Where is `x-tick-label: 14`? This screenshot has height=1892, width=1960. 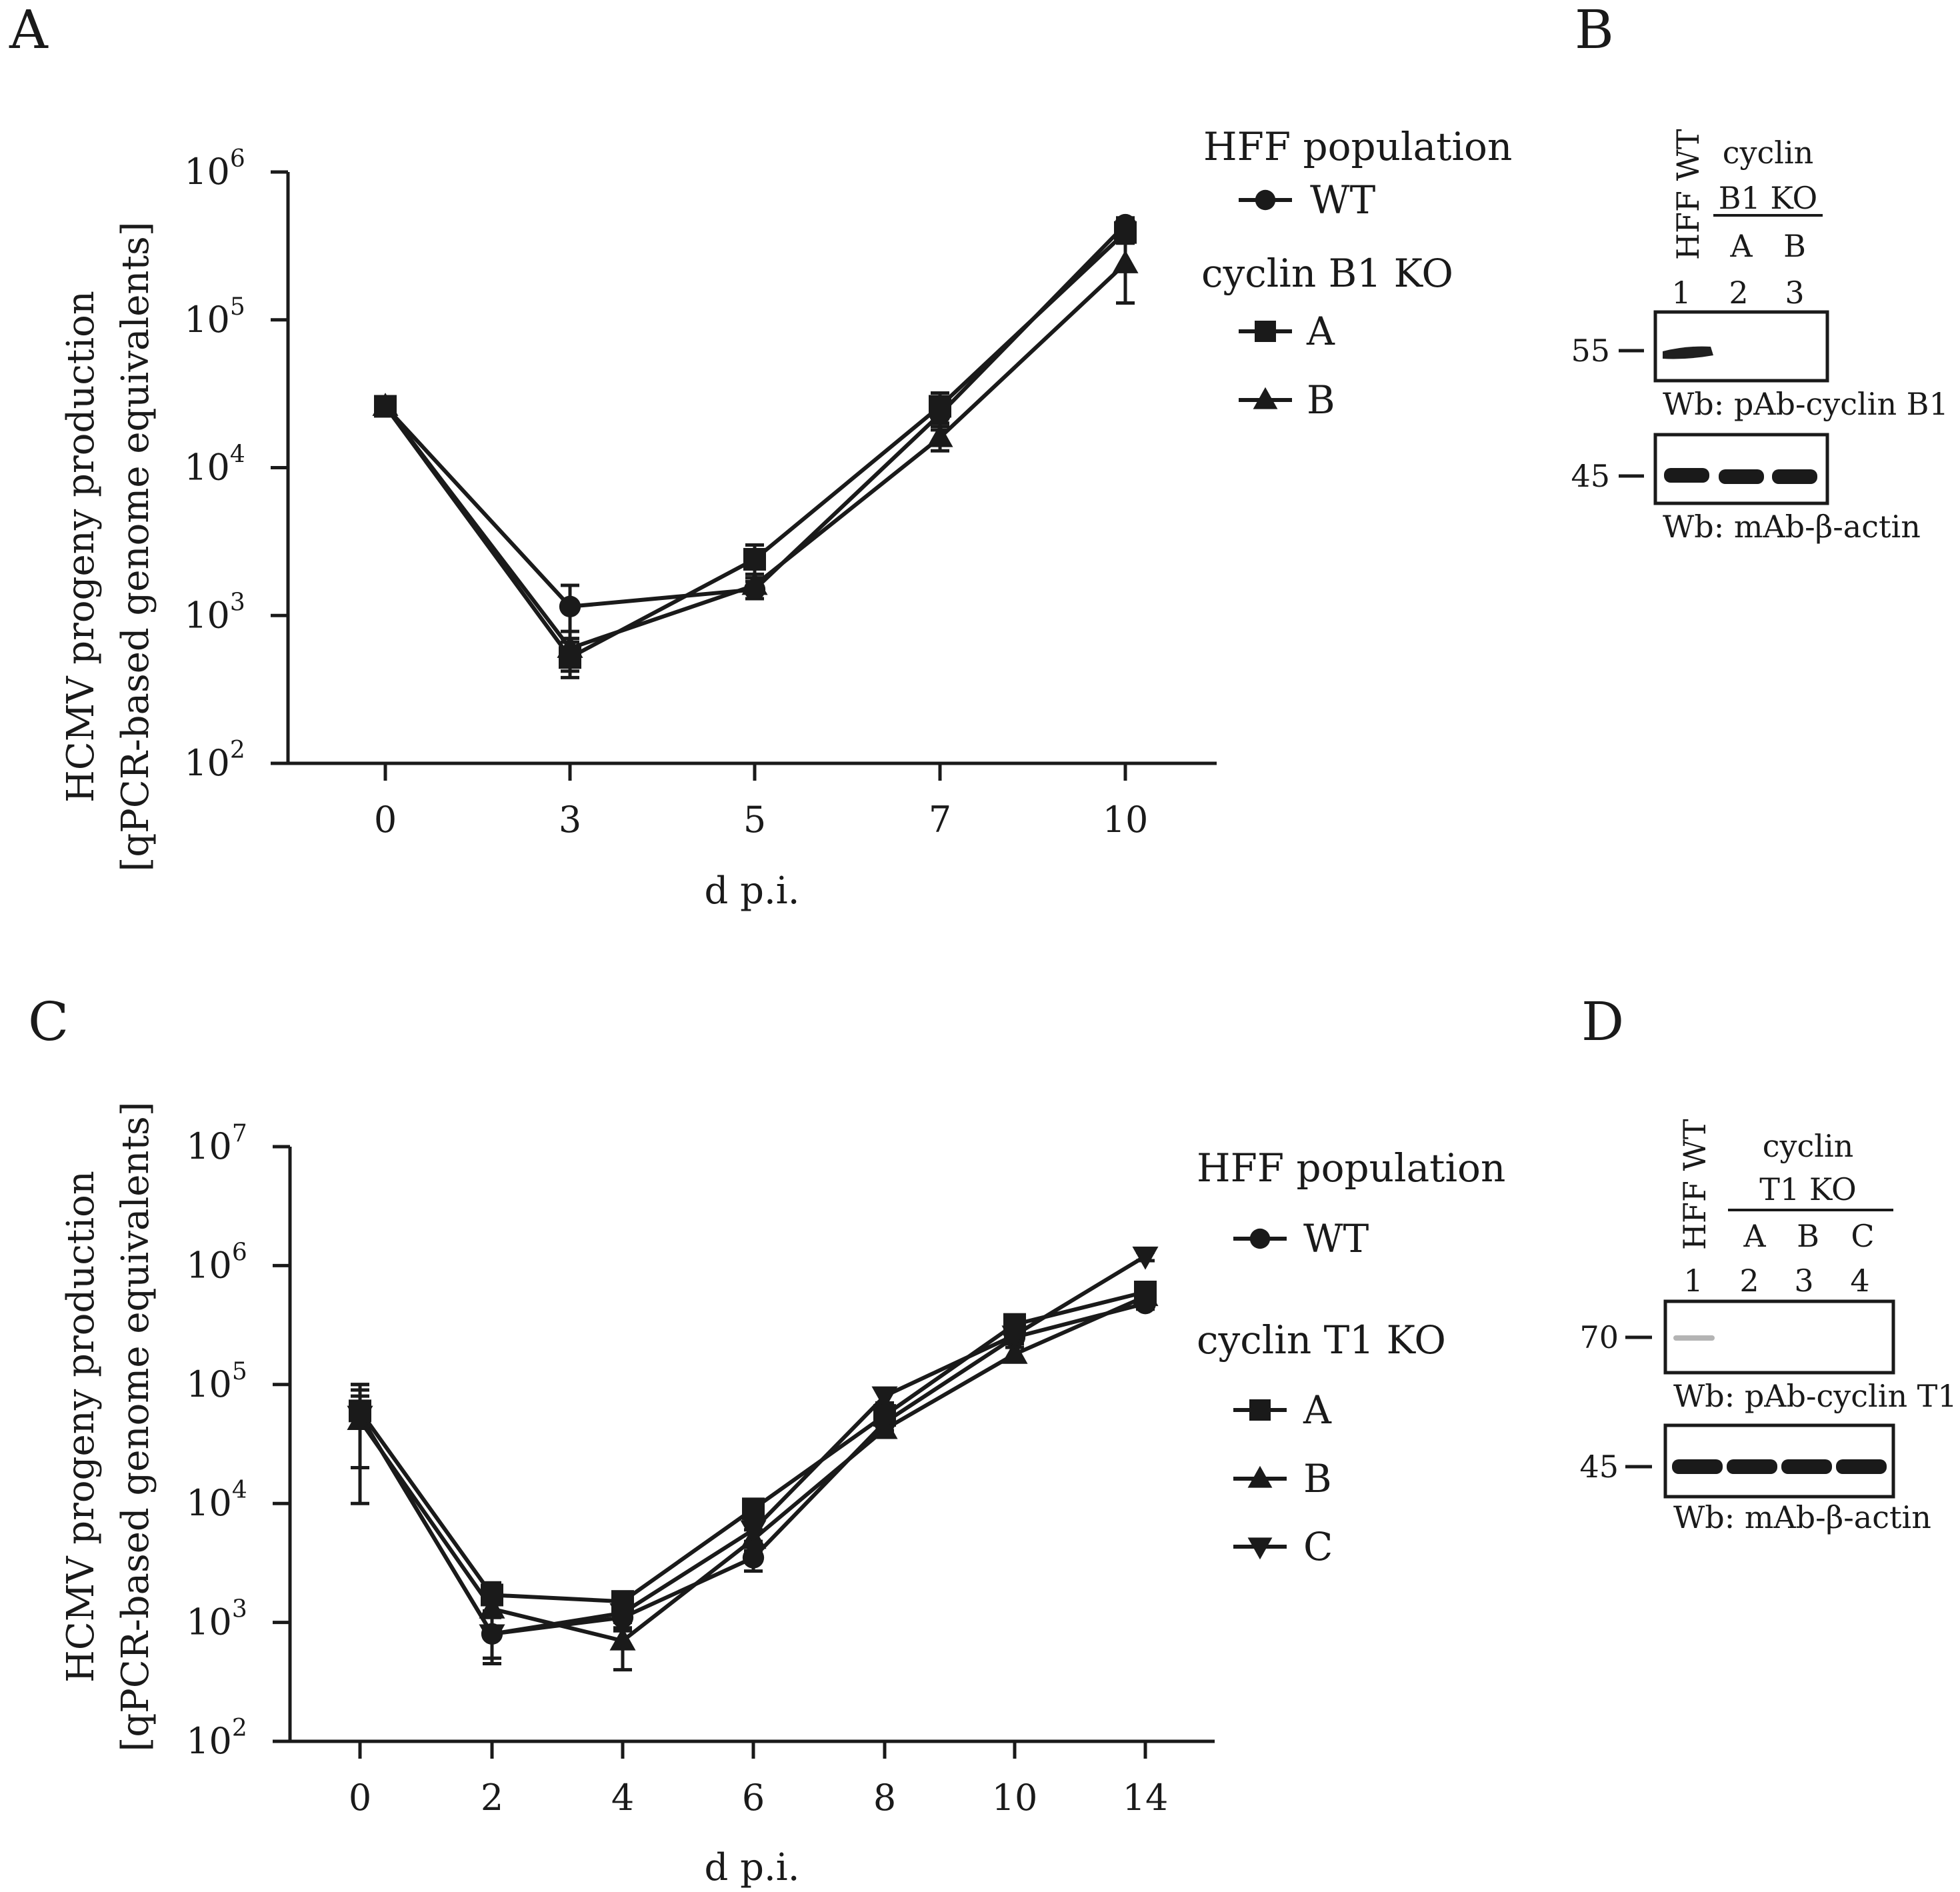
x-tick-label: 14 is located at coordinates (1146, 1798).